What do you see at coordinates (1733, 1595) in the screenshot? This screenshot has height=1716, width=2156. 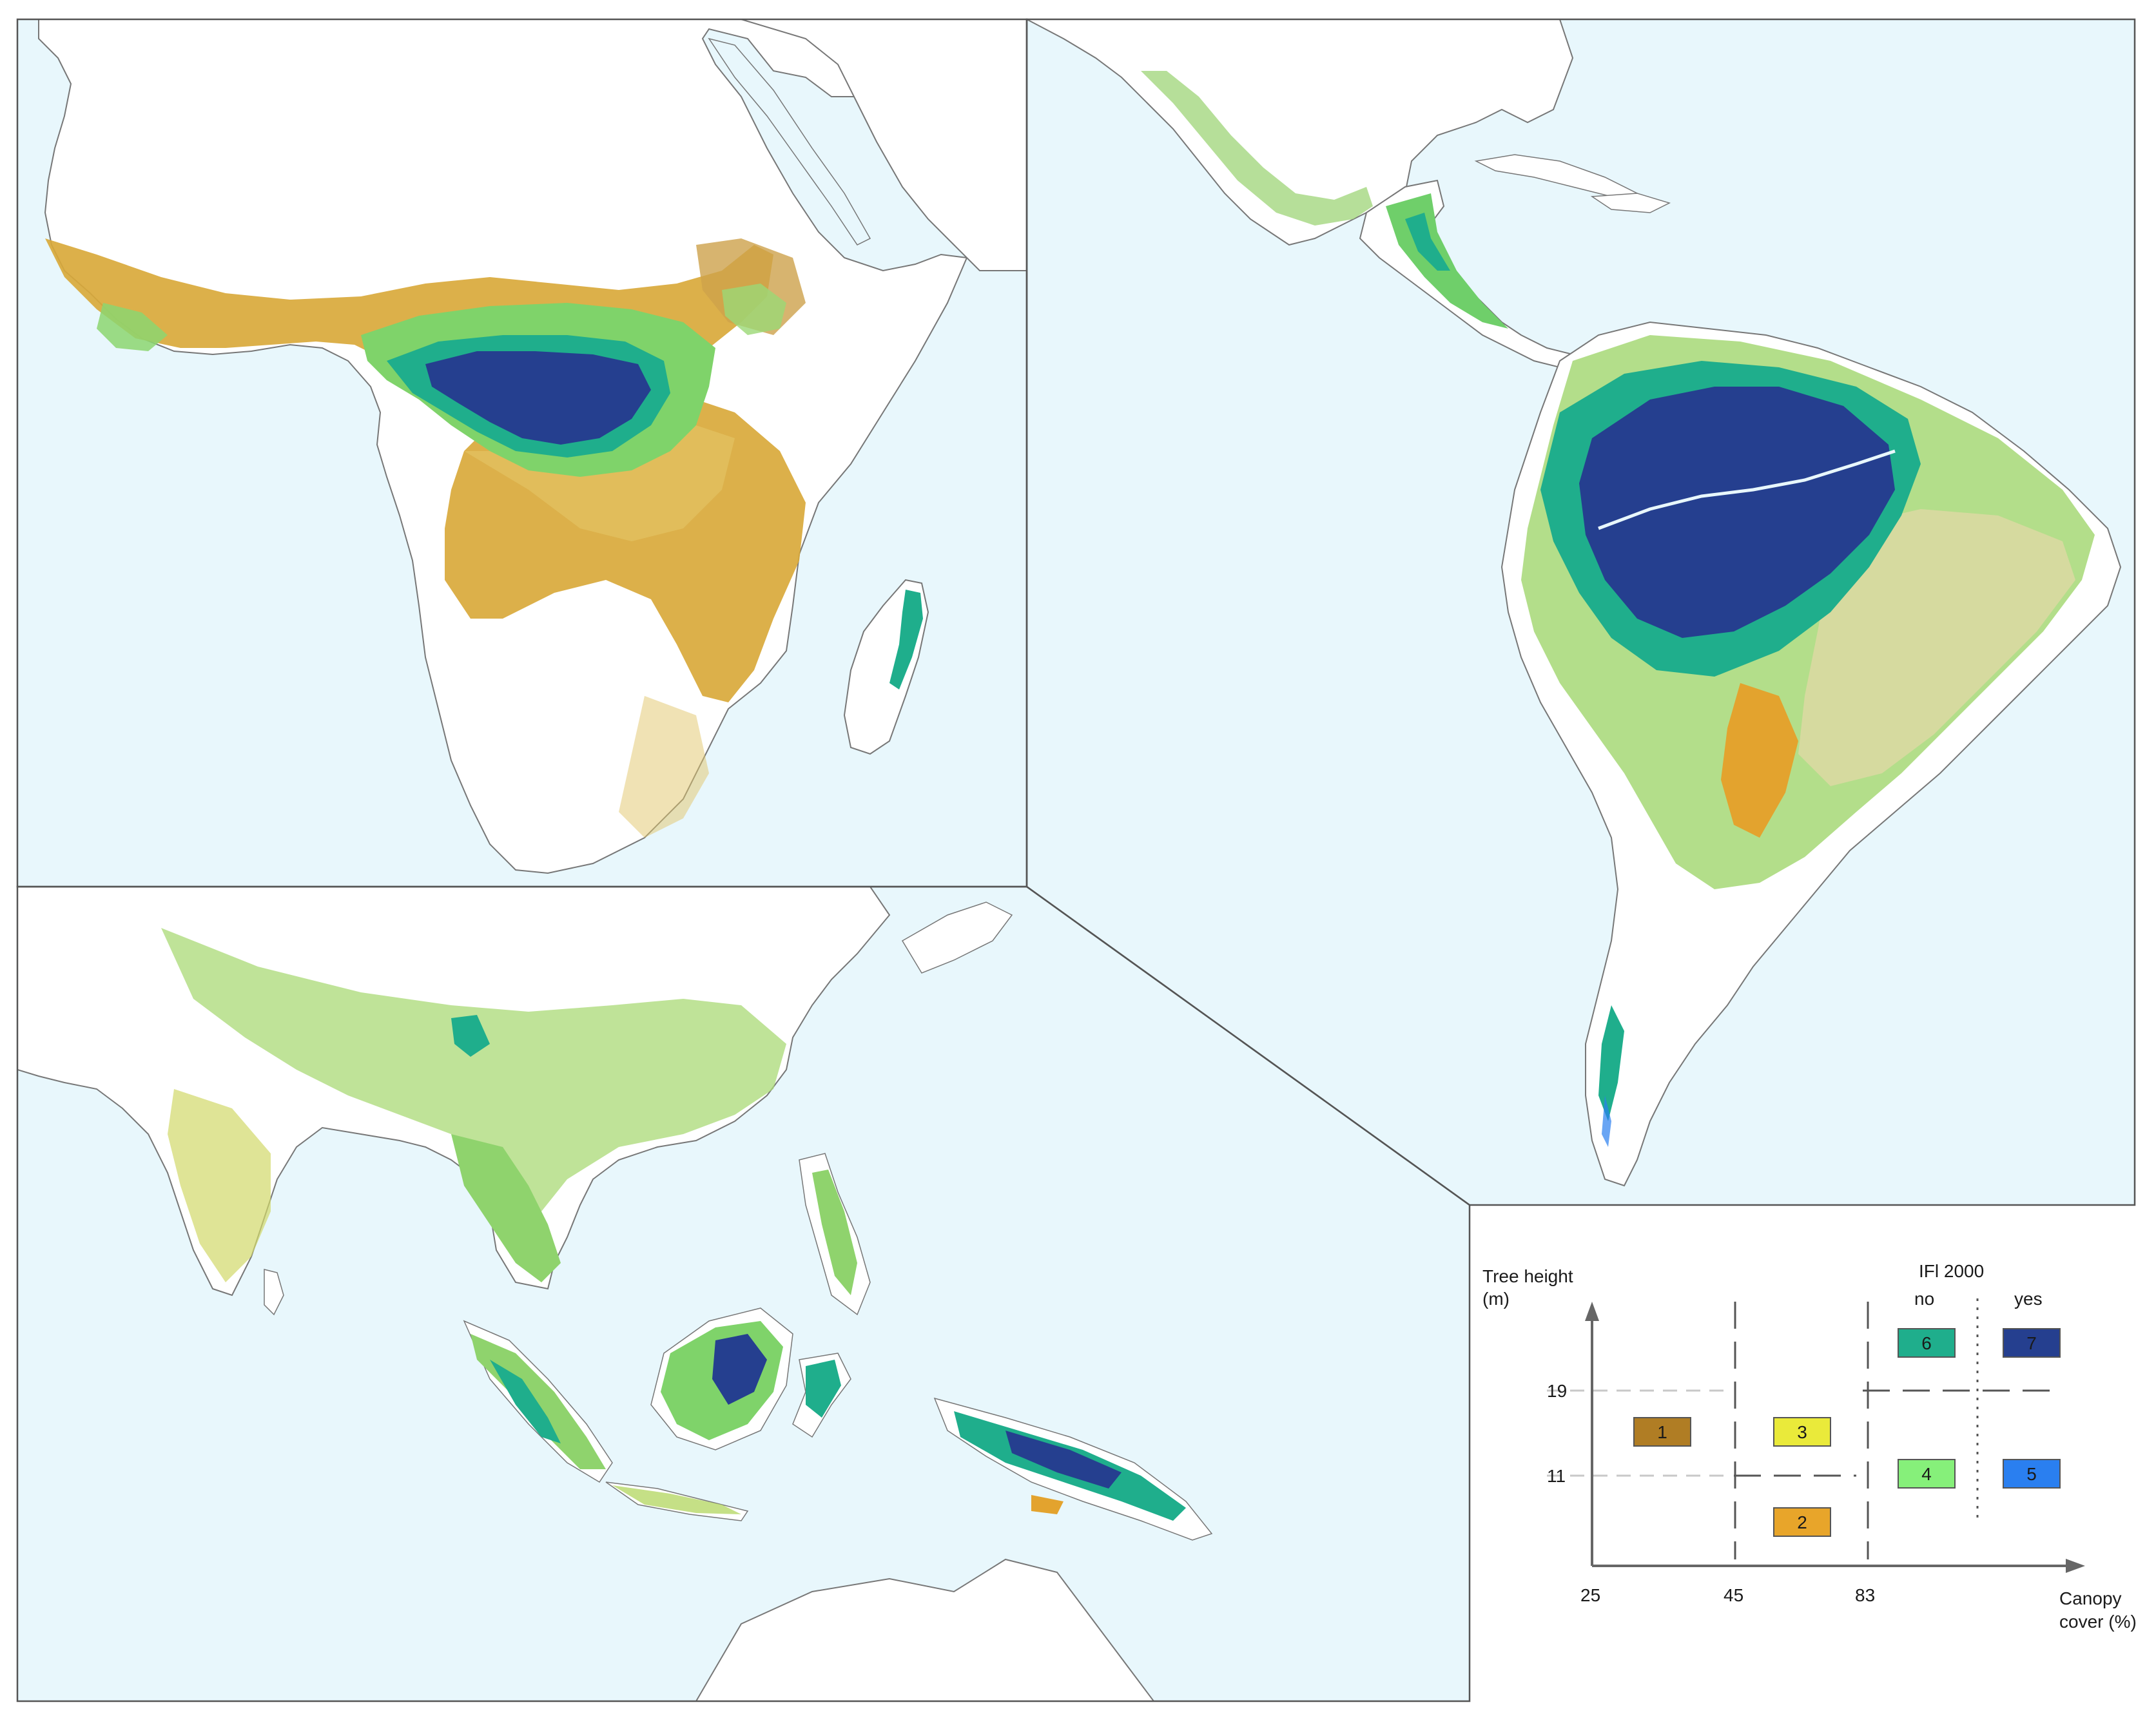 I see `x-tick-45: 45` at bounding box center [1733, 1595].